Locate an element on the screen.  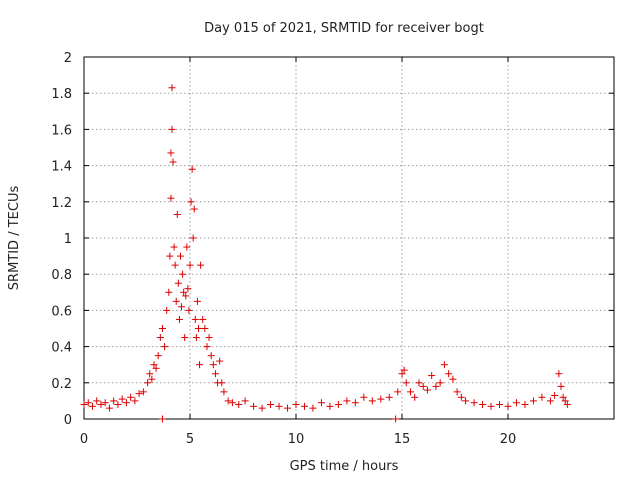
x-tick-label: 20 is located at coordinates (508, 439).